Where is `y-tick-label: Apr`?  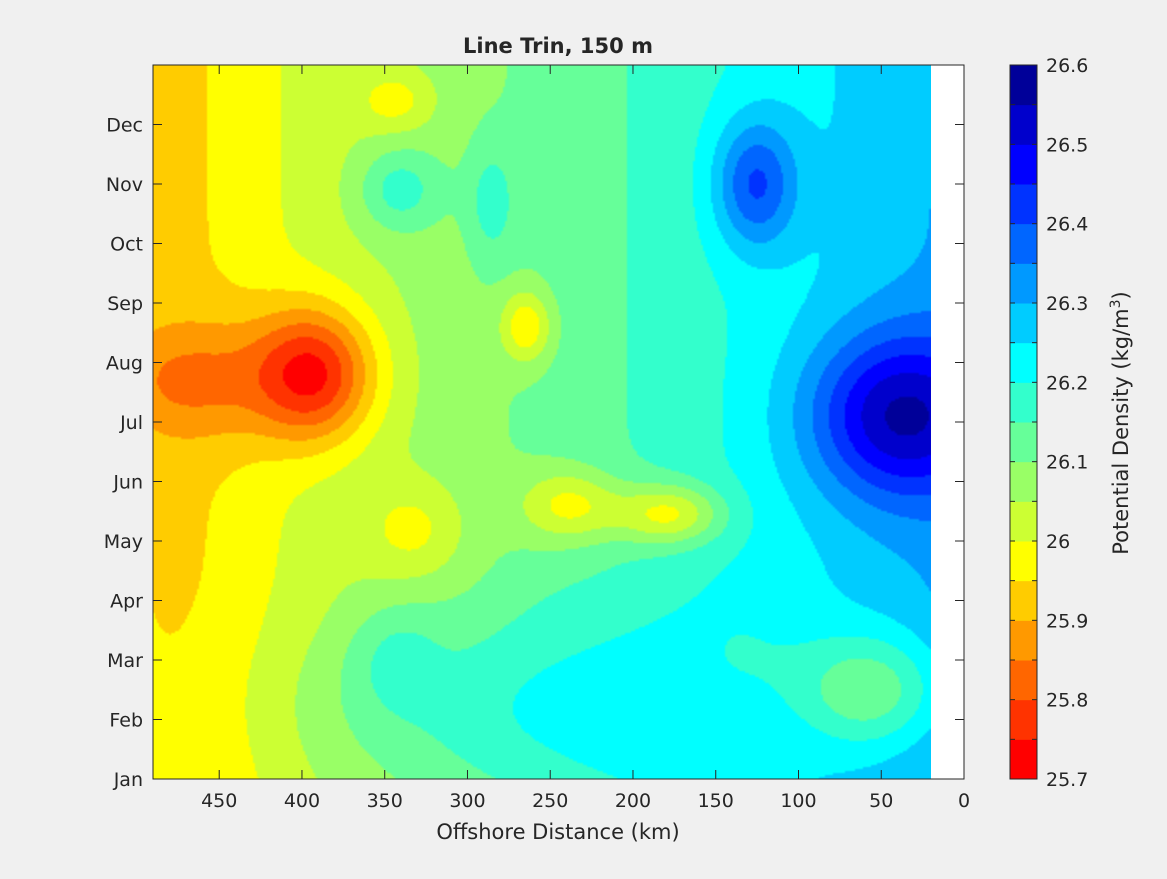
y-tick-label: Apr is located at coordinates (126, 602).